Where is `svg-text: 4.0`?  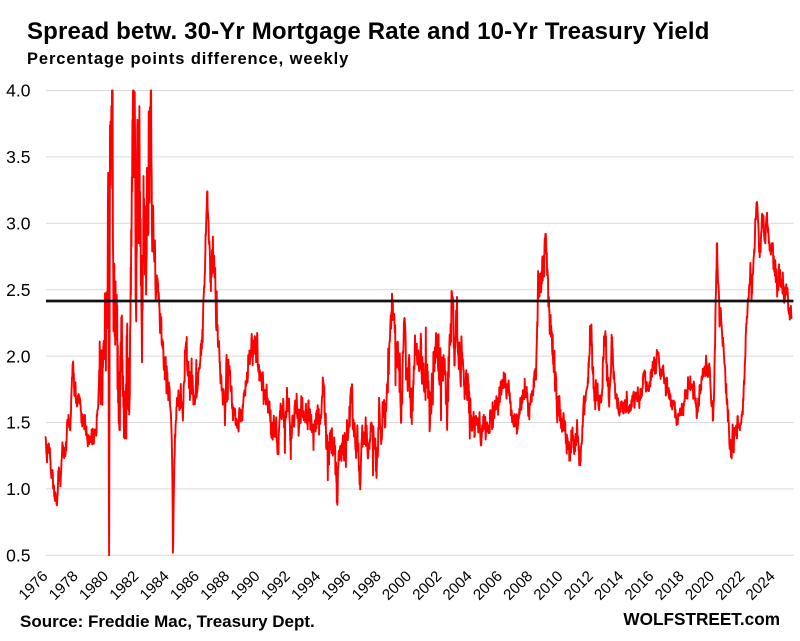 svg-text: 4.0 is located at coordinates (18, 91).